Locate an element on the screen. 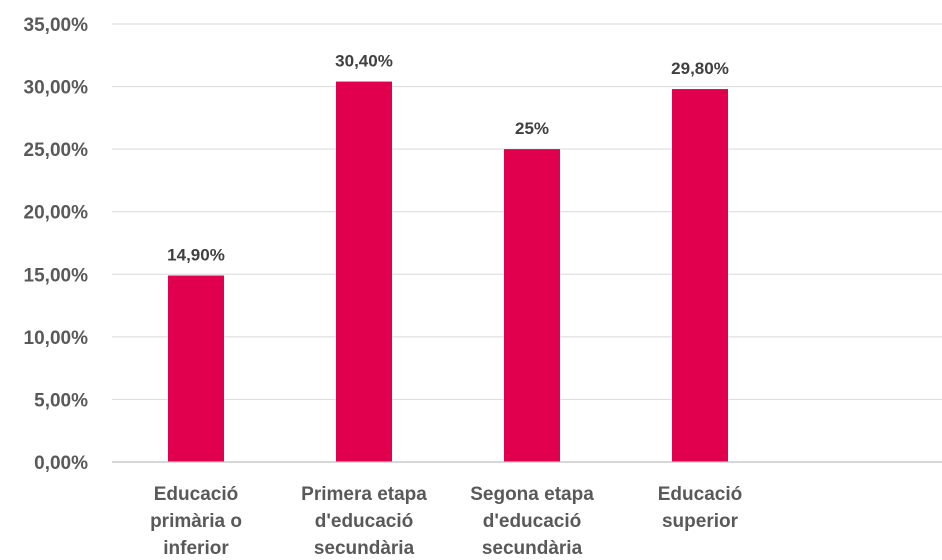  data-label: 25% is located at coordinates (532, 128).